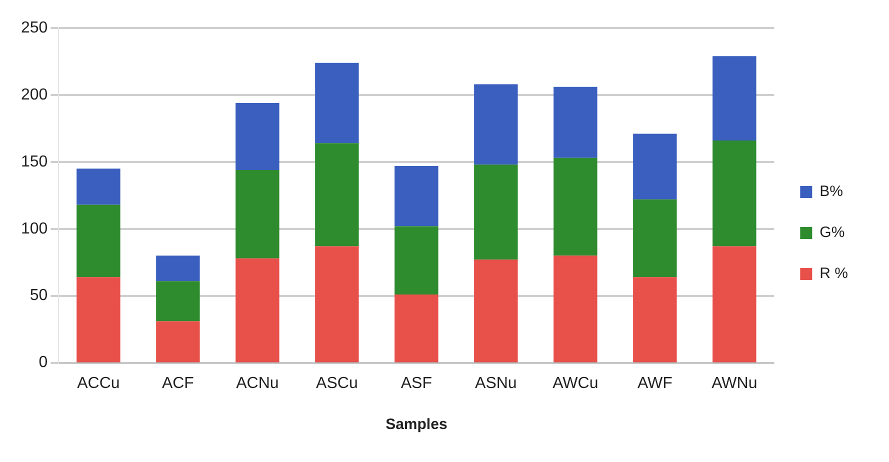 This screenshot has width=889, height=462. I want to click on y-tick-label: 150, so click(34, 161).